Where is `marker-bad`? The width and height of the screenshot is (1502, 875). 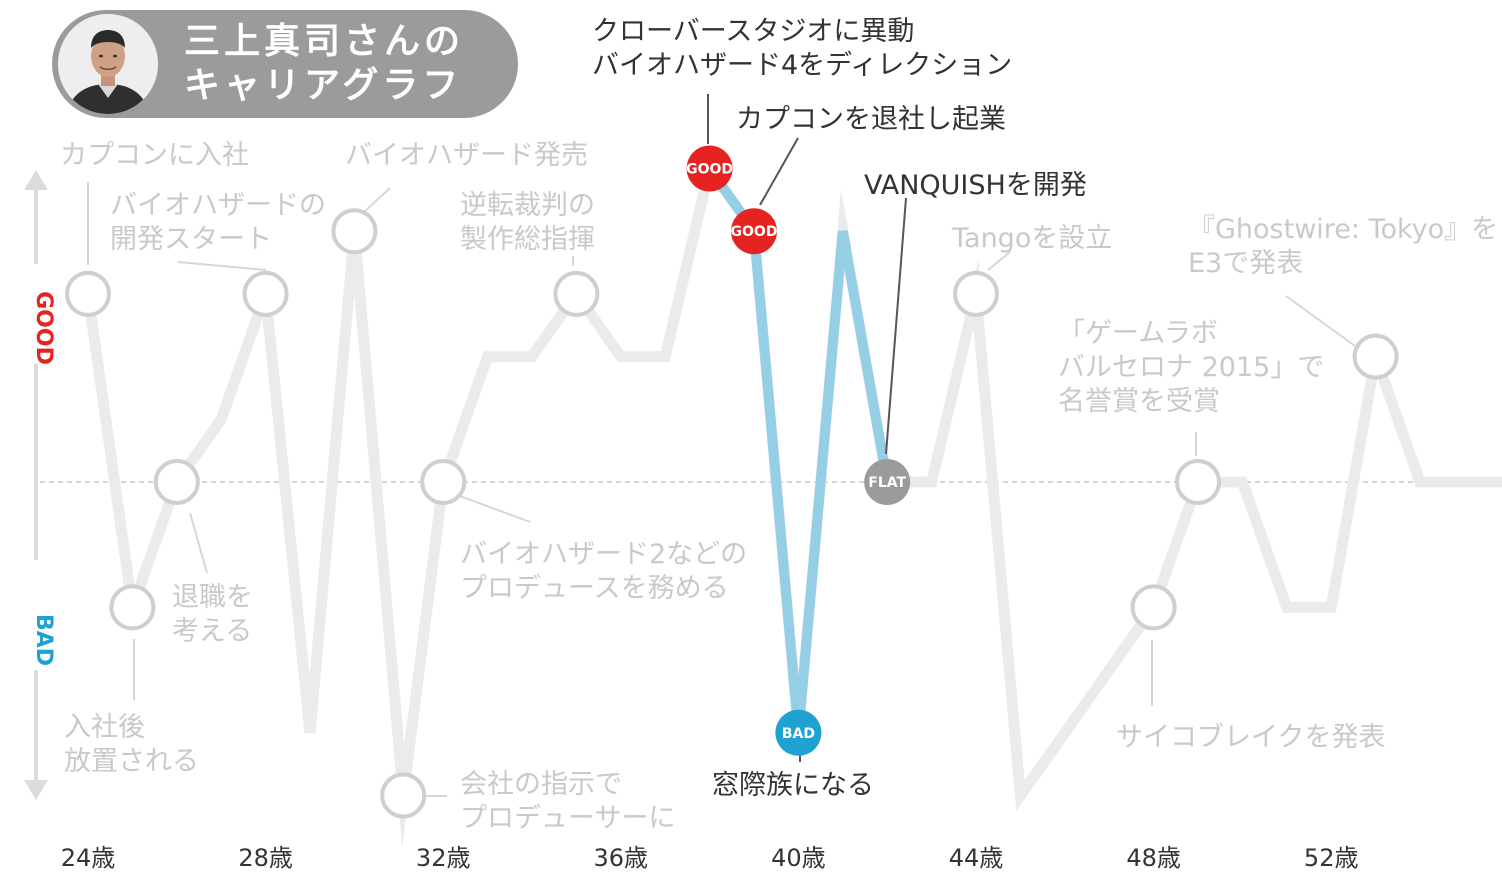
marker-bad is located at coordinates (798, 732).